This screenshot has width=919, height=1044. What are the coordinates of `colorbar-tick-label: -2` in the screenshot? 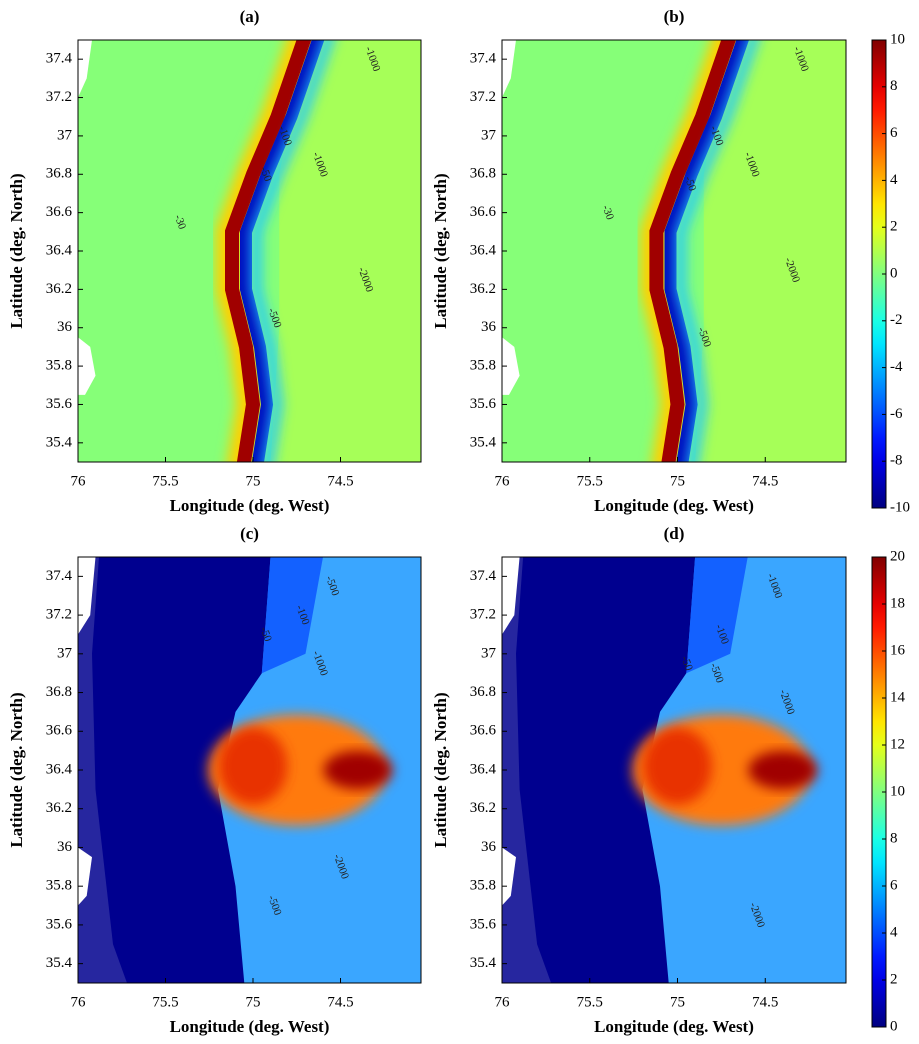 It's located at (896, 320).